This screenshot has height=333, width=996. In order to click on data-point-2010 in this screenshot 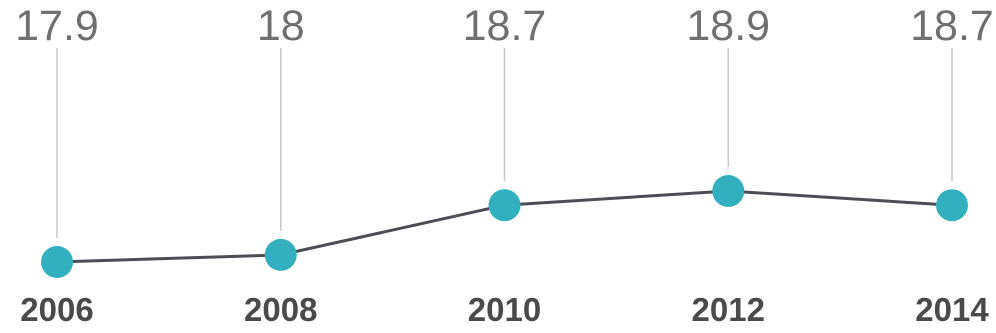, I will do `click(504, 205)`.